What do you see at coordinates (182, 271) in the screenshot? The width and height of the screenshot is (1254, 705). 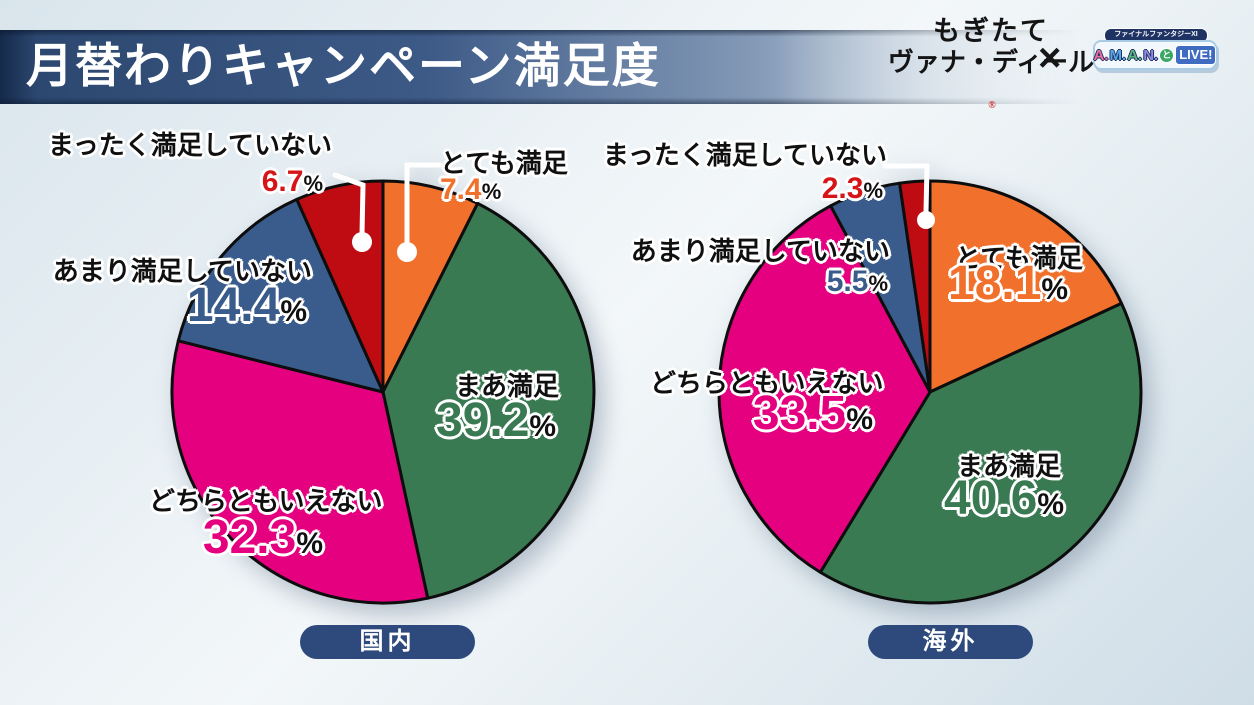 I see `label-domestic-not-very-satisfied: あまり満足していない` at bounding box center [182, 271].